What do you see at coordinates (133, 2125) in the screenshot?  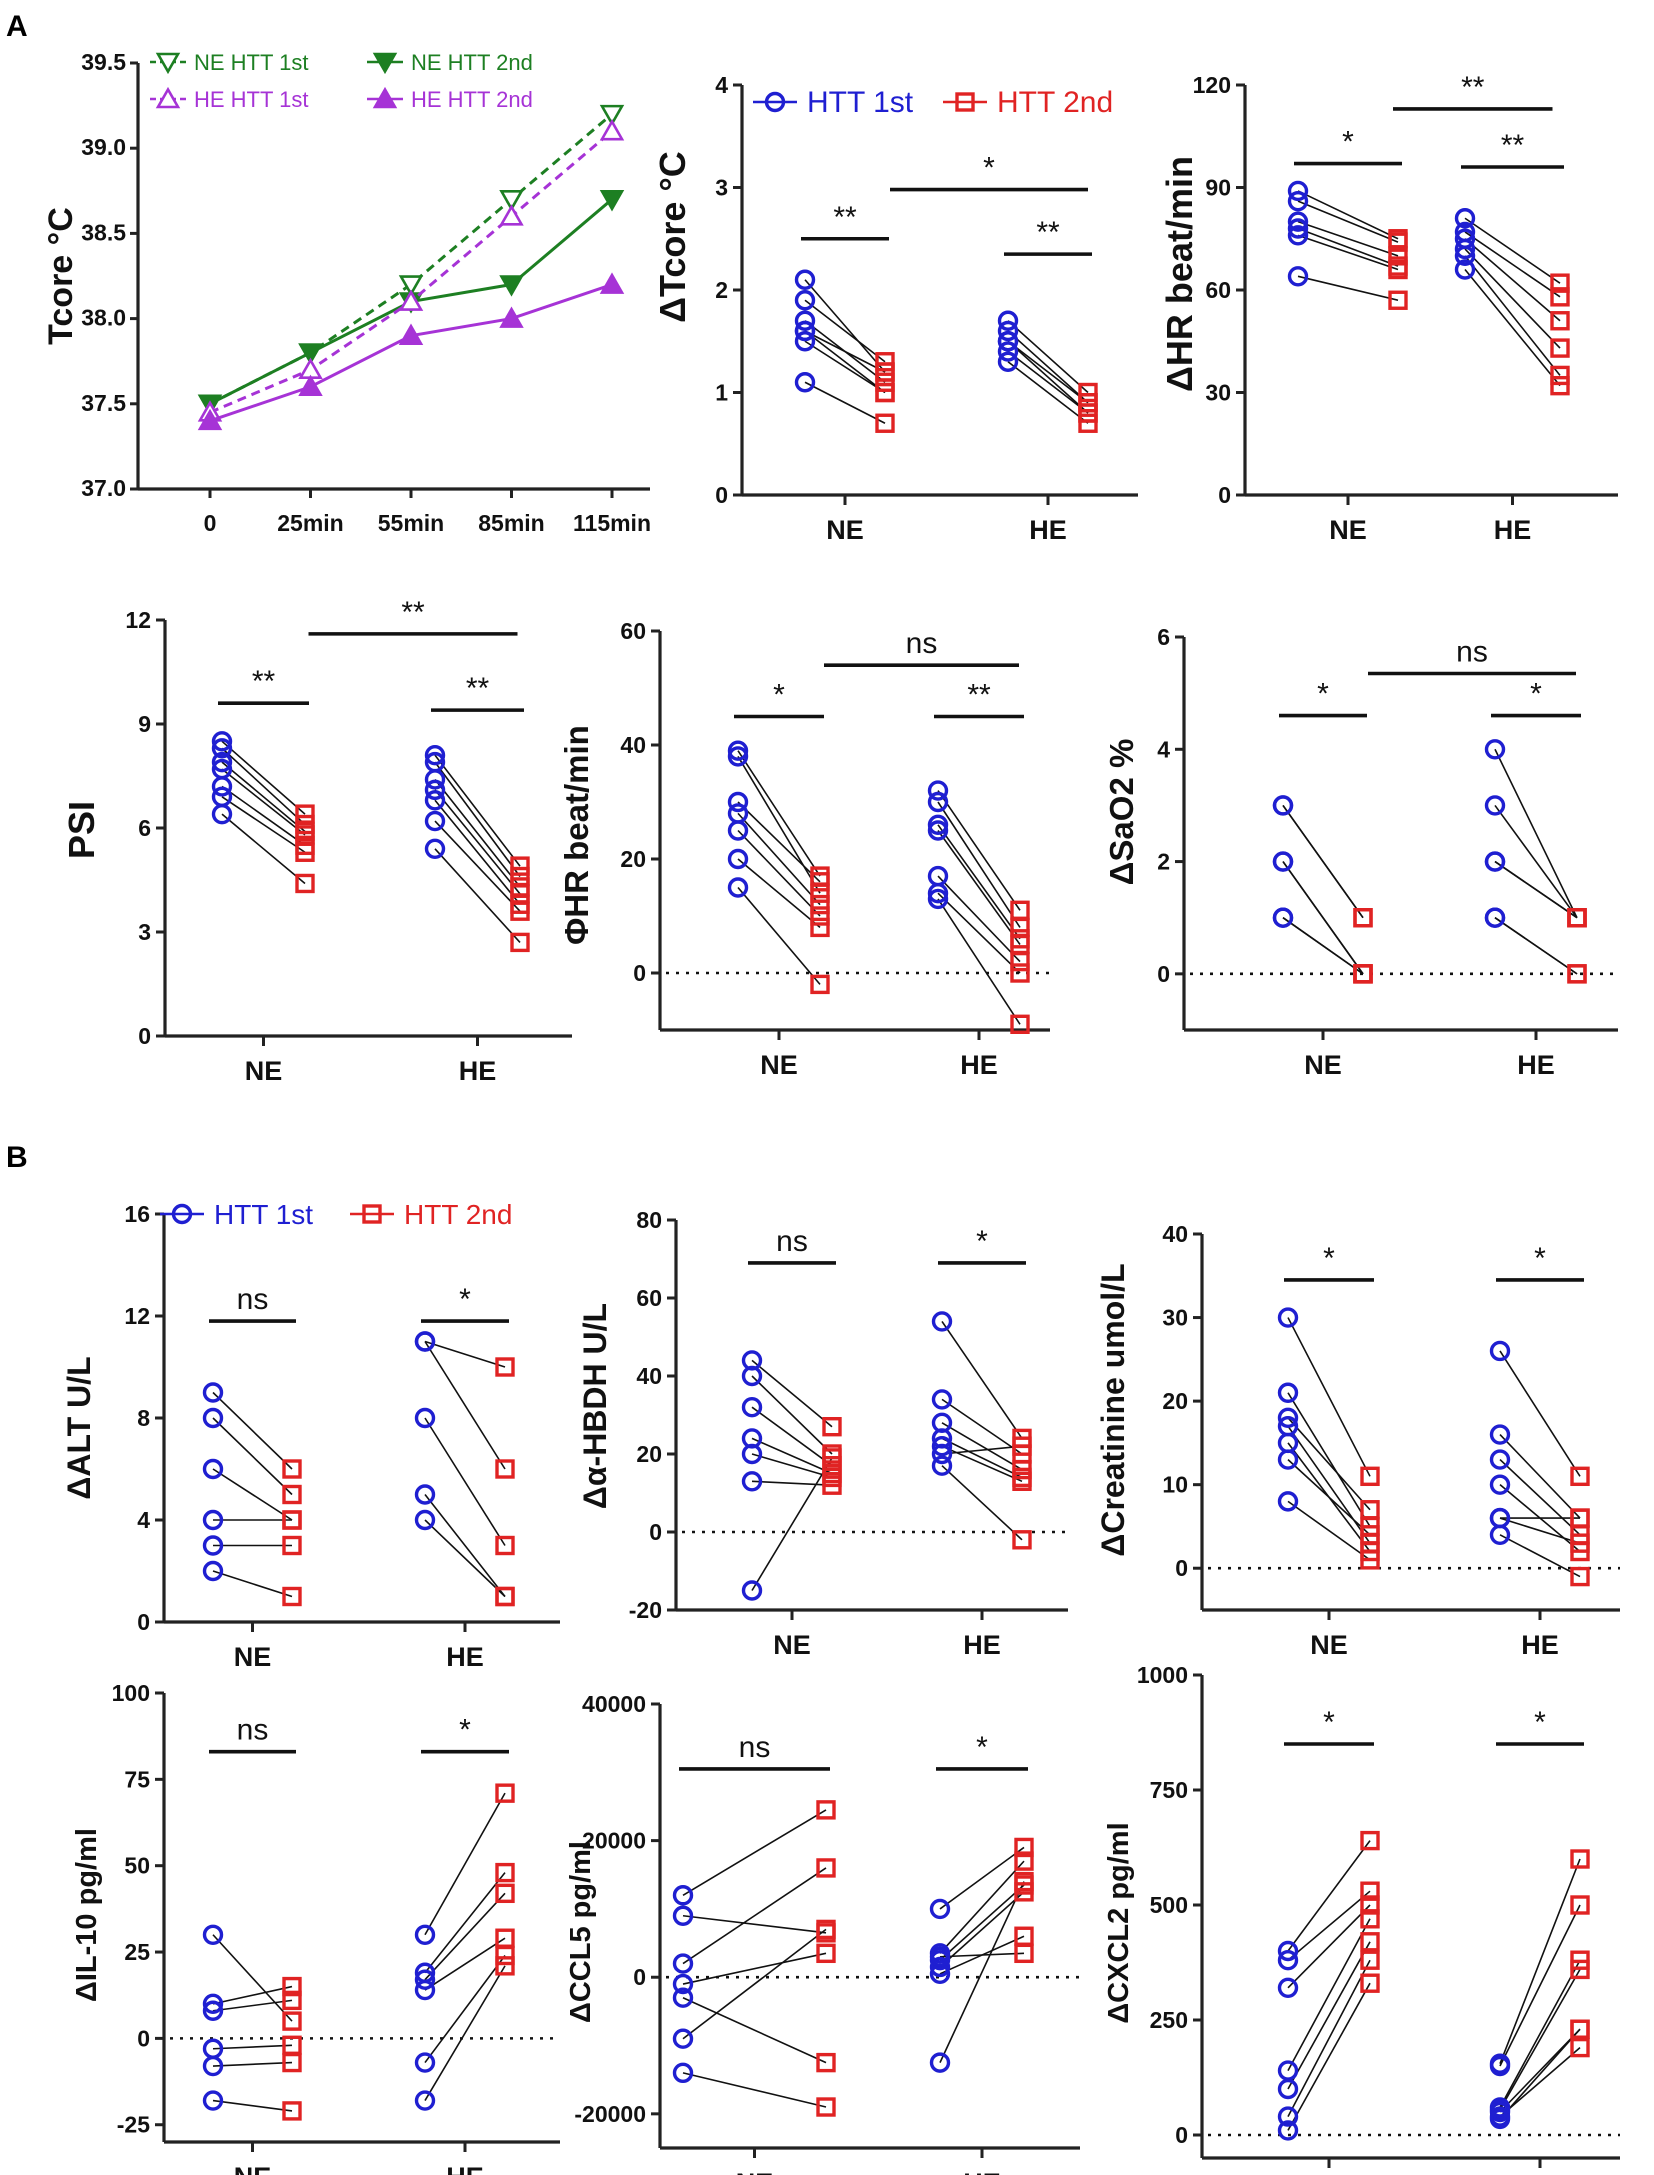 I see `y-tick-label: -25` at bounding box center [133, 2125].